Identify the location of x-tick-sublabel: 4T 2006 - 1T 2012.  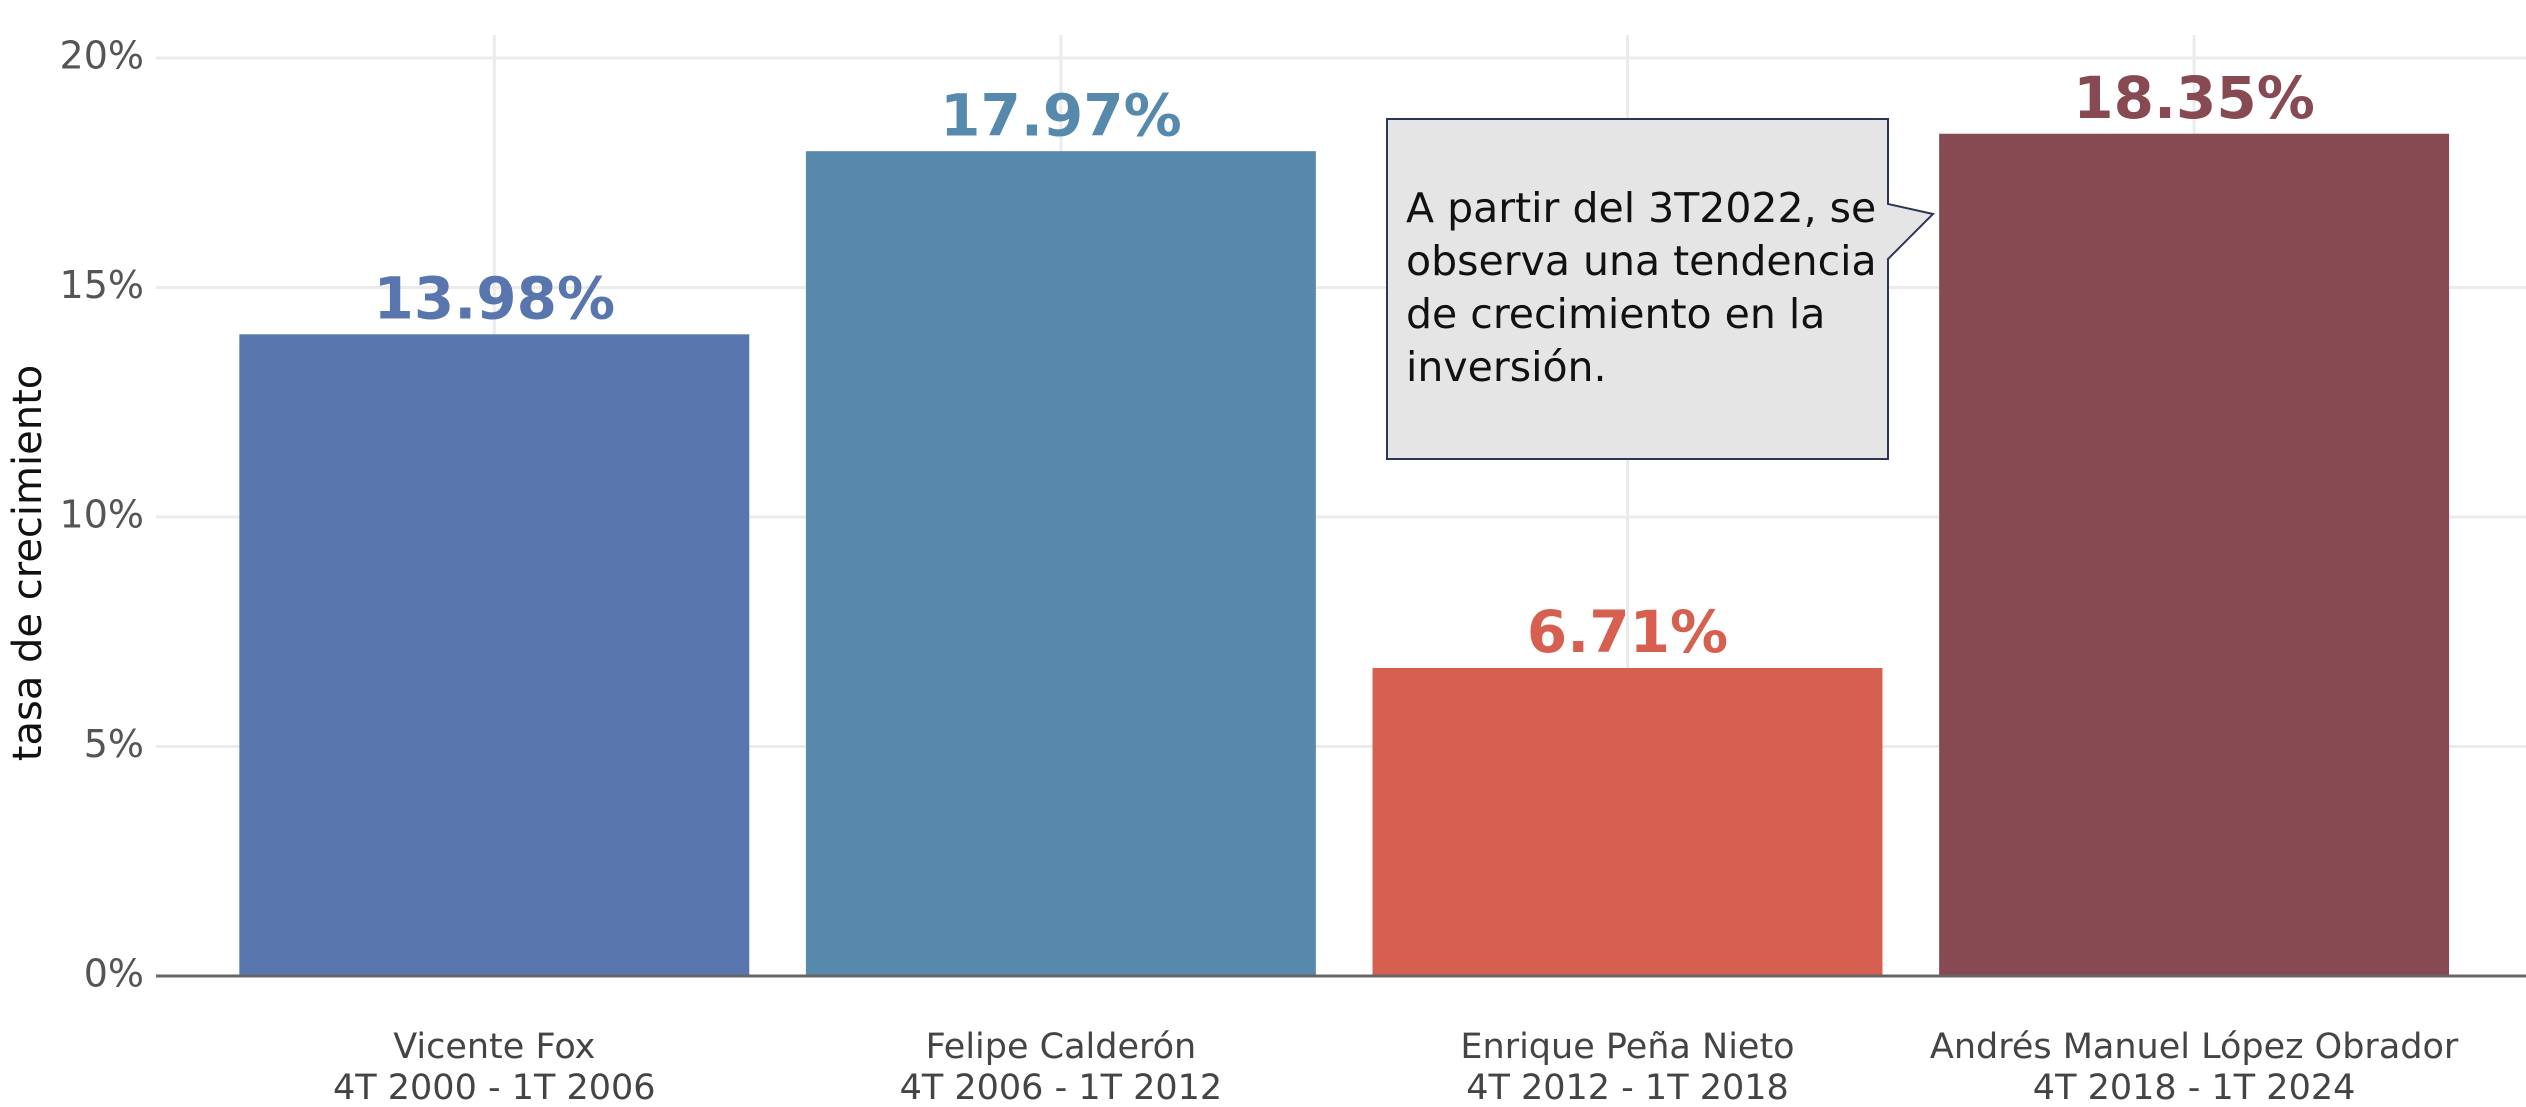
(1061, 1087).